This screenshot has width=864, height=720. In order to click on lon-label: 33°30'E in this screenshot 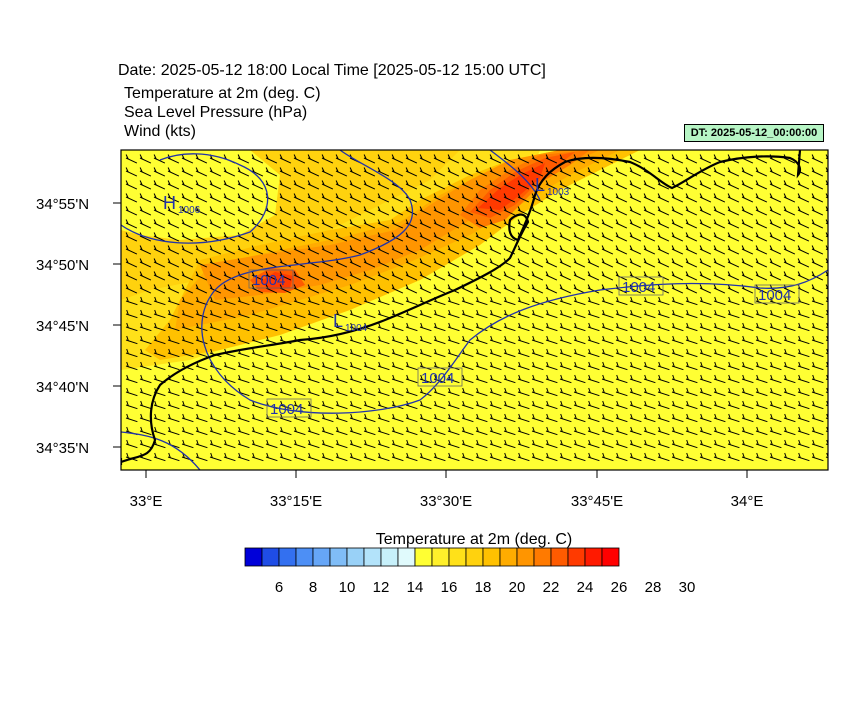, I will do `click(446, 501)`.